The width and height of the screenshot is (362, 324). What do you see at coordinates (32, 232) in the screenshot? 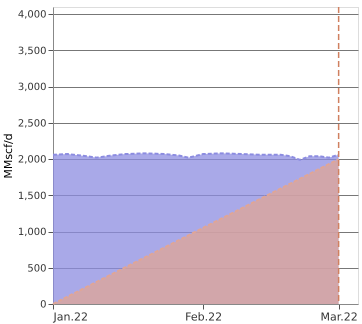
I see `y-tick-label: 1,000` at bounding box center [32, 232].